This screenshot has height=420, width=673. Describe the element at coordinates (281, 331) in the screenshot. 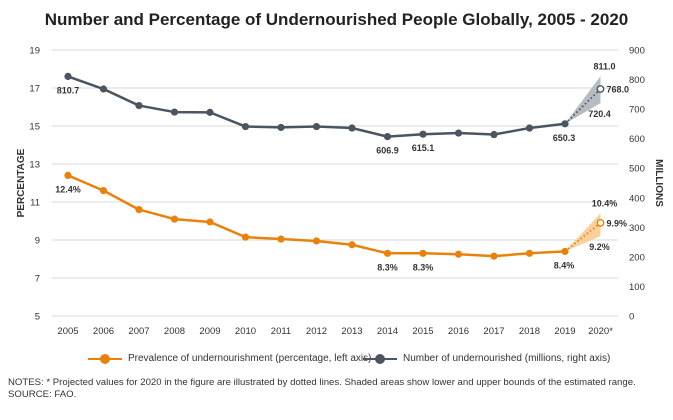

I see `x-tick-label: 2011` at that location.